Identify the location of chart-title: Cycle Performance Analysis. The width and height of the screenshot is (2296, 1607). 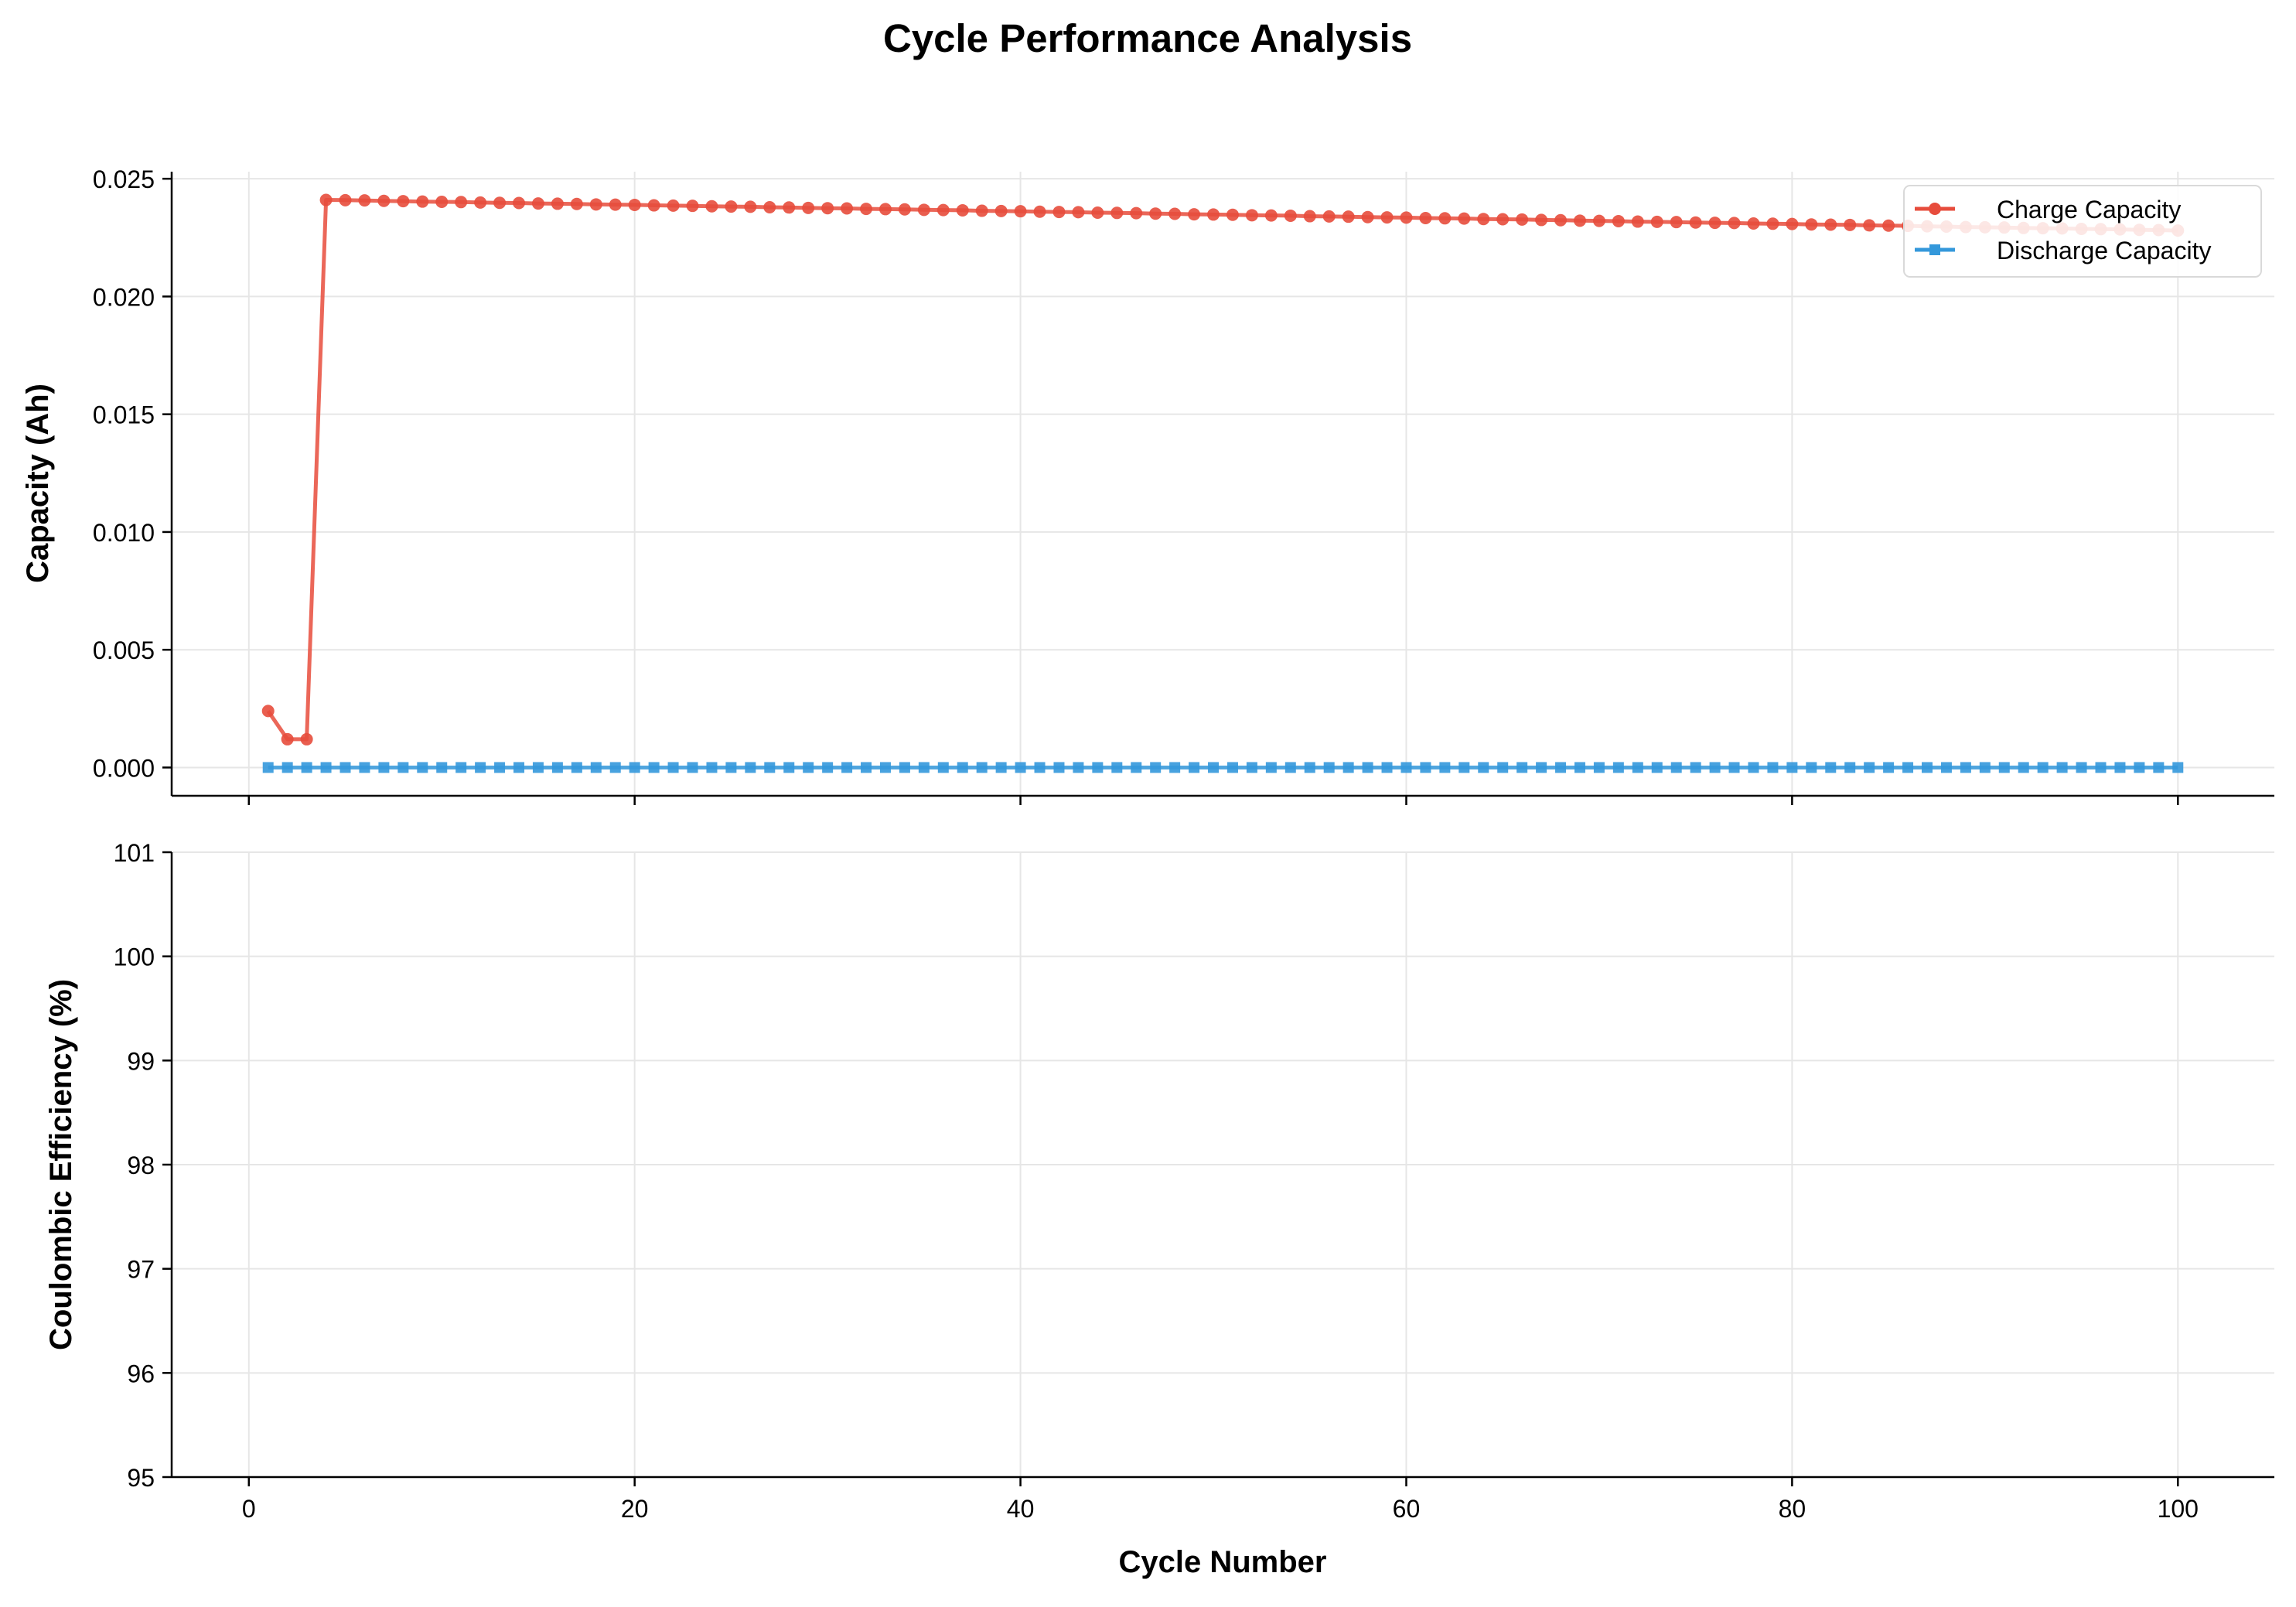
(1147, 38).